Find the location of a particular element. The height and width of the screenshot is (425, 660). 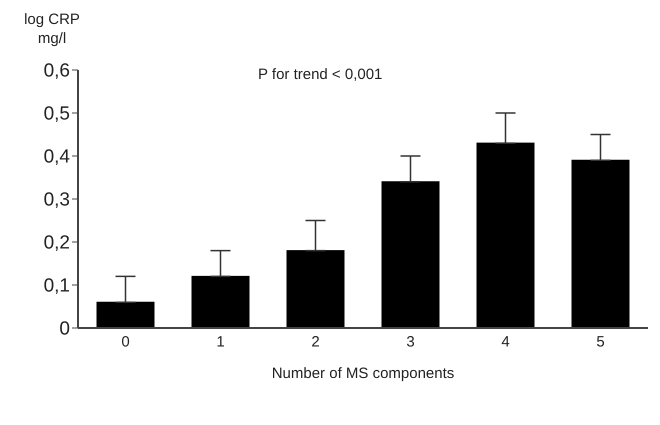

y-tick-label: 0,2 is located at coordinates (57, 243).